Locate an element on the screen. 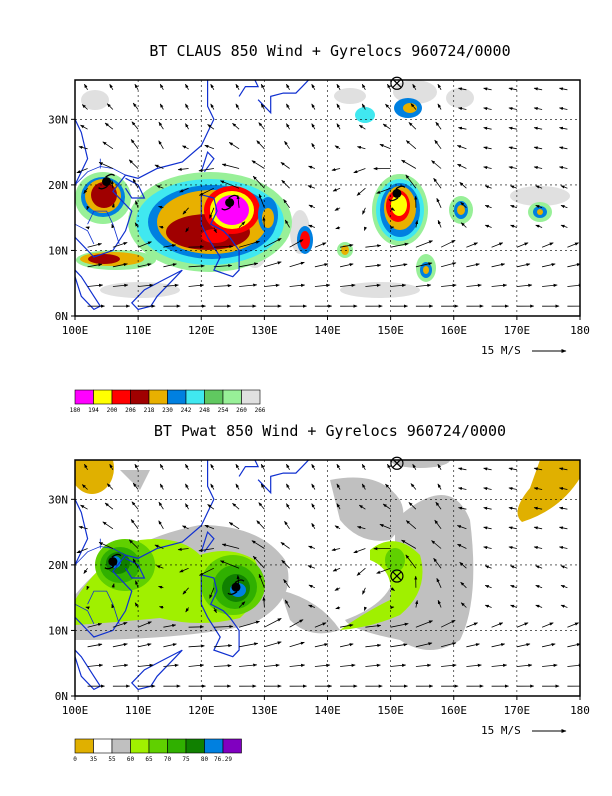 This screenshot has width=612, height=796. x-tick-label: 180 is located at coordinates (580, 710).